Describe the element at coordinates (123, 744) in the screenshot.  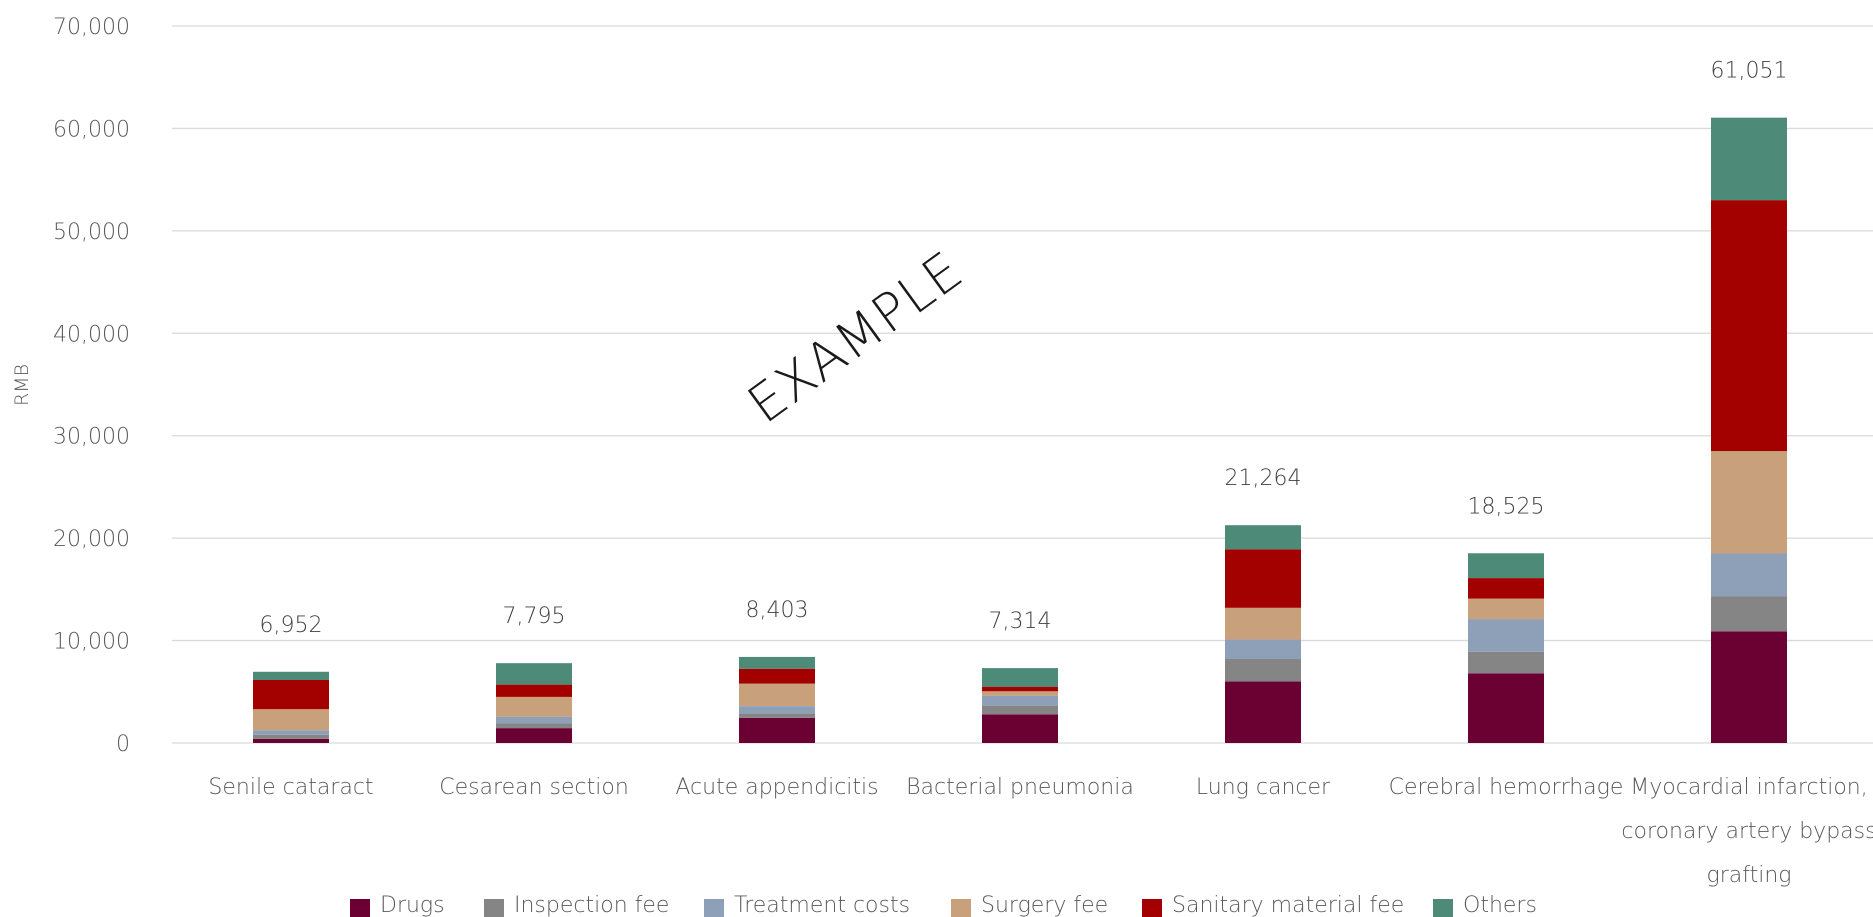
I see `y-tick-label: 0` at that location.